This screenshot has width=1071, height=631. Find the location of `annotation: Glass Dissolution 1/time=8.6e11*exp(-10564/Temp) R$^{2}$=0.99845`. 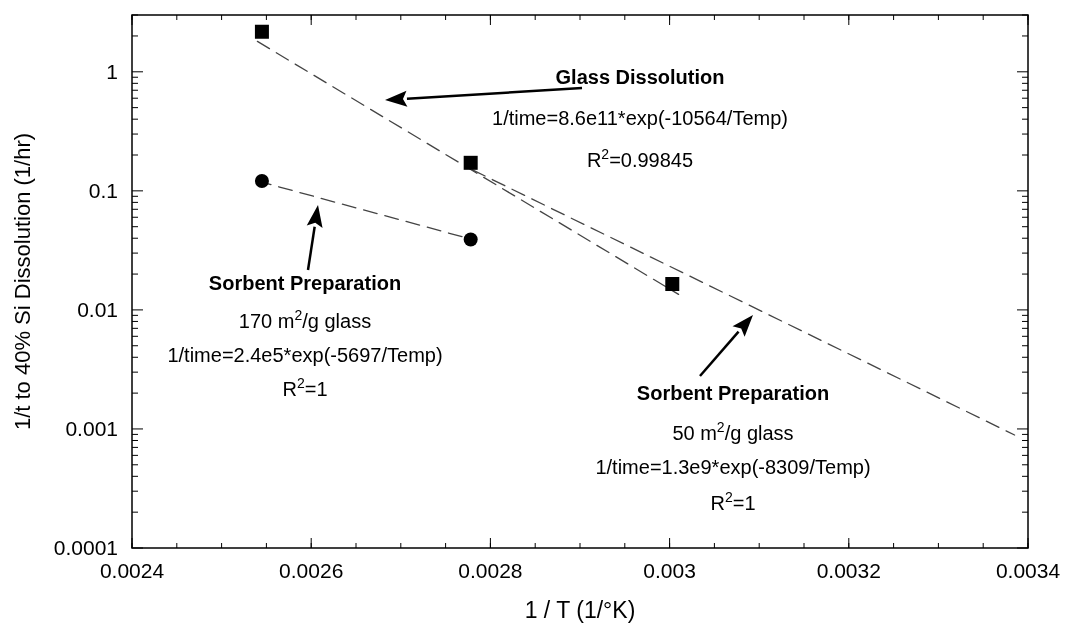

annotation: Glass Dissolution 1/time=8.6e11*exp(-10564/Temp) R$^{2}$=0.99845 is located at coordinates (640, 118).